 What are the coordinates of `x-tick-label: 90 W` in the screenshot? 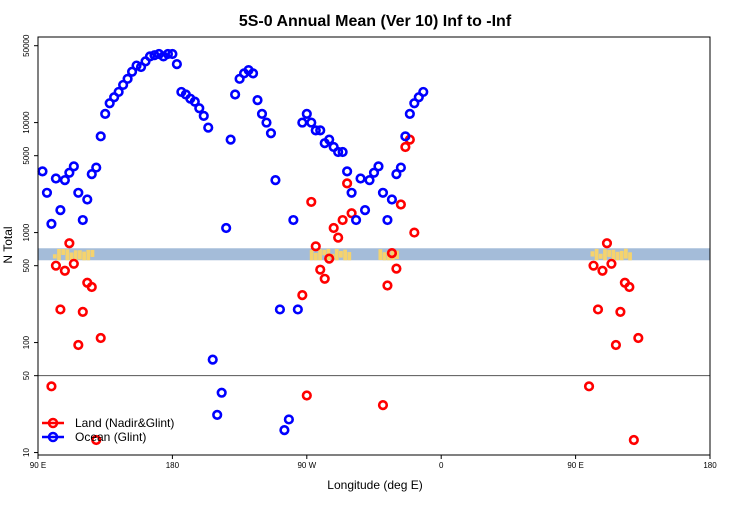 It's located at (306, 465).